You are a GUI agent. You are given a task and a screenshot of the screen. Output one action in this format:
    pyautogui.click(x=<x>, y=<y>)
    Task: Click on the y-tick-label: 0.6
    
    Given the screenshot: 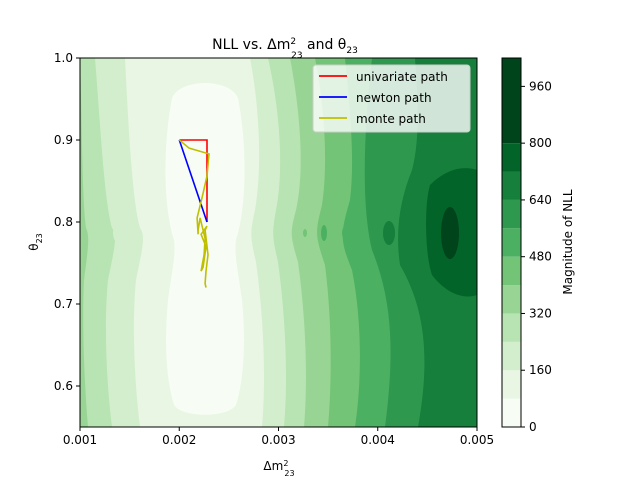 What is the action you would take?
    pyautogui.click(x=63, y=386)
    